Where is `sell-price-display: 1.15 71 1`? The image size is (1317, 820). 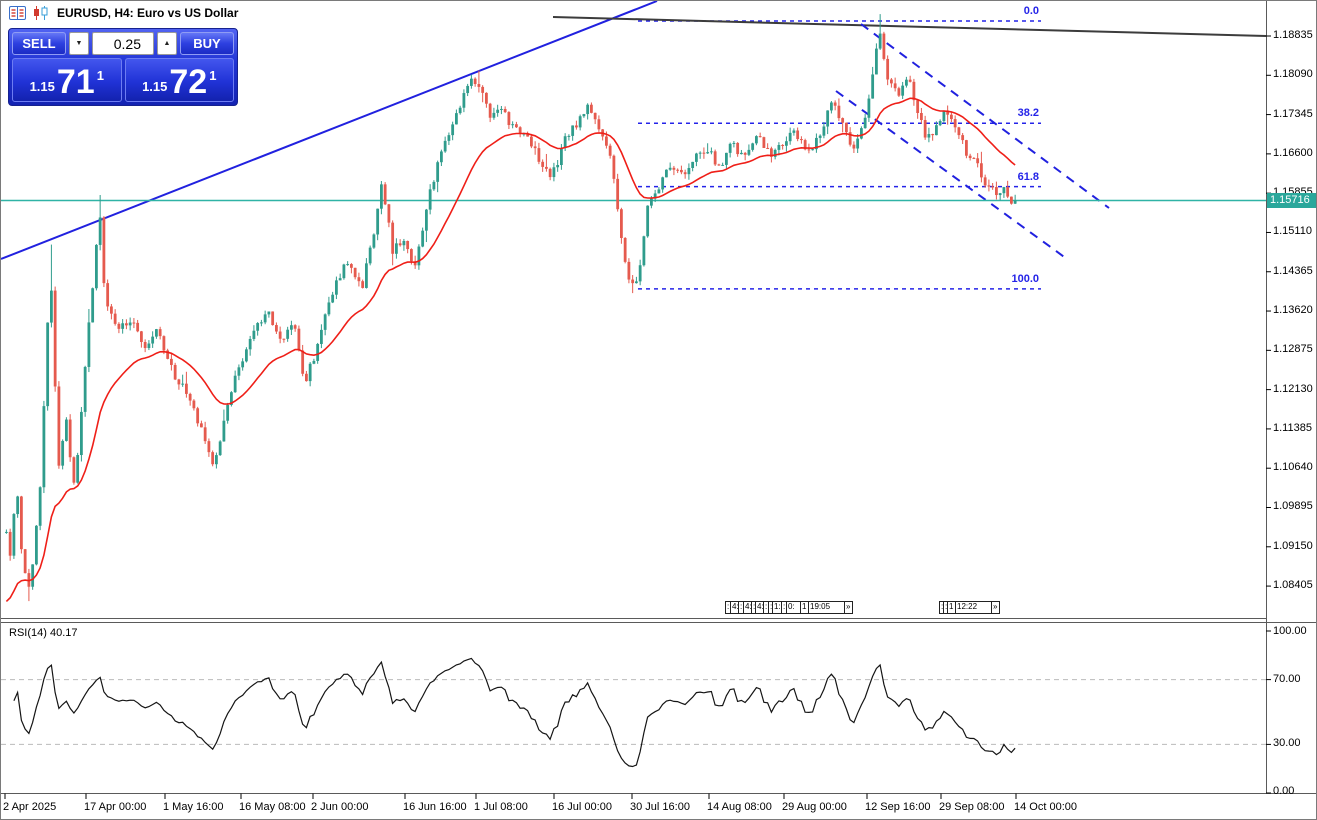 sell-price-display: 1.15 71 1 is located at coordinates (67, 80).